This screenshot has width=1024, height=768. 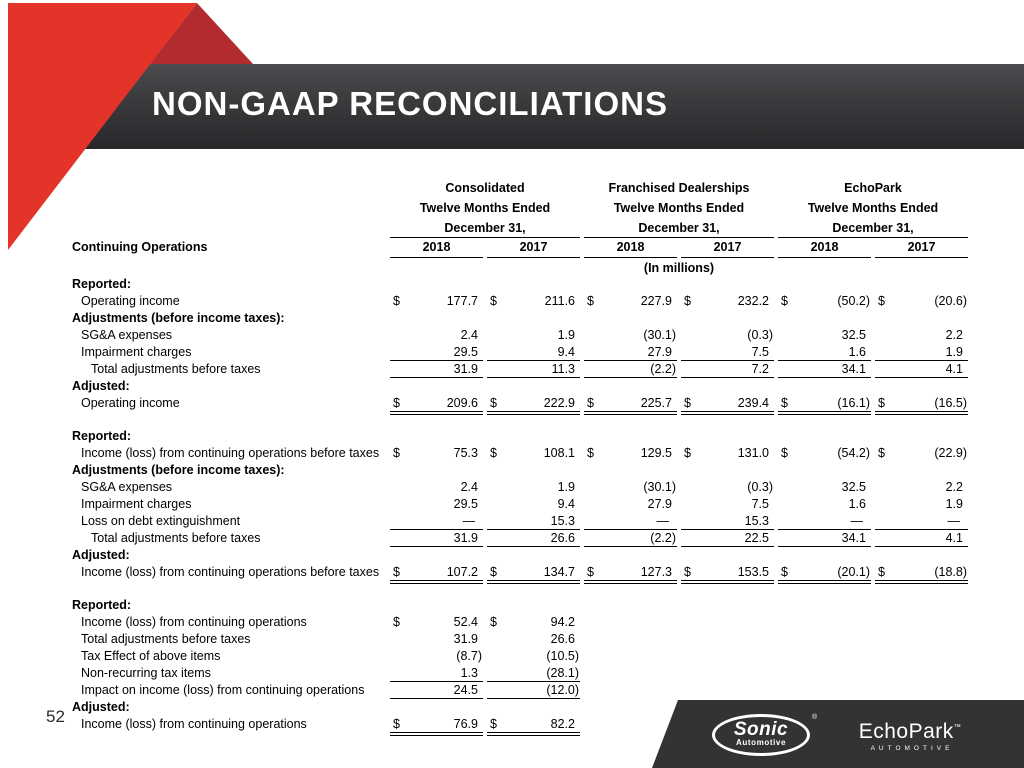 I want to click on numeric-value: 22.5, so click(x=756, y=538).